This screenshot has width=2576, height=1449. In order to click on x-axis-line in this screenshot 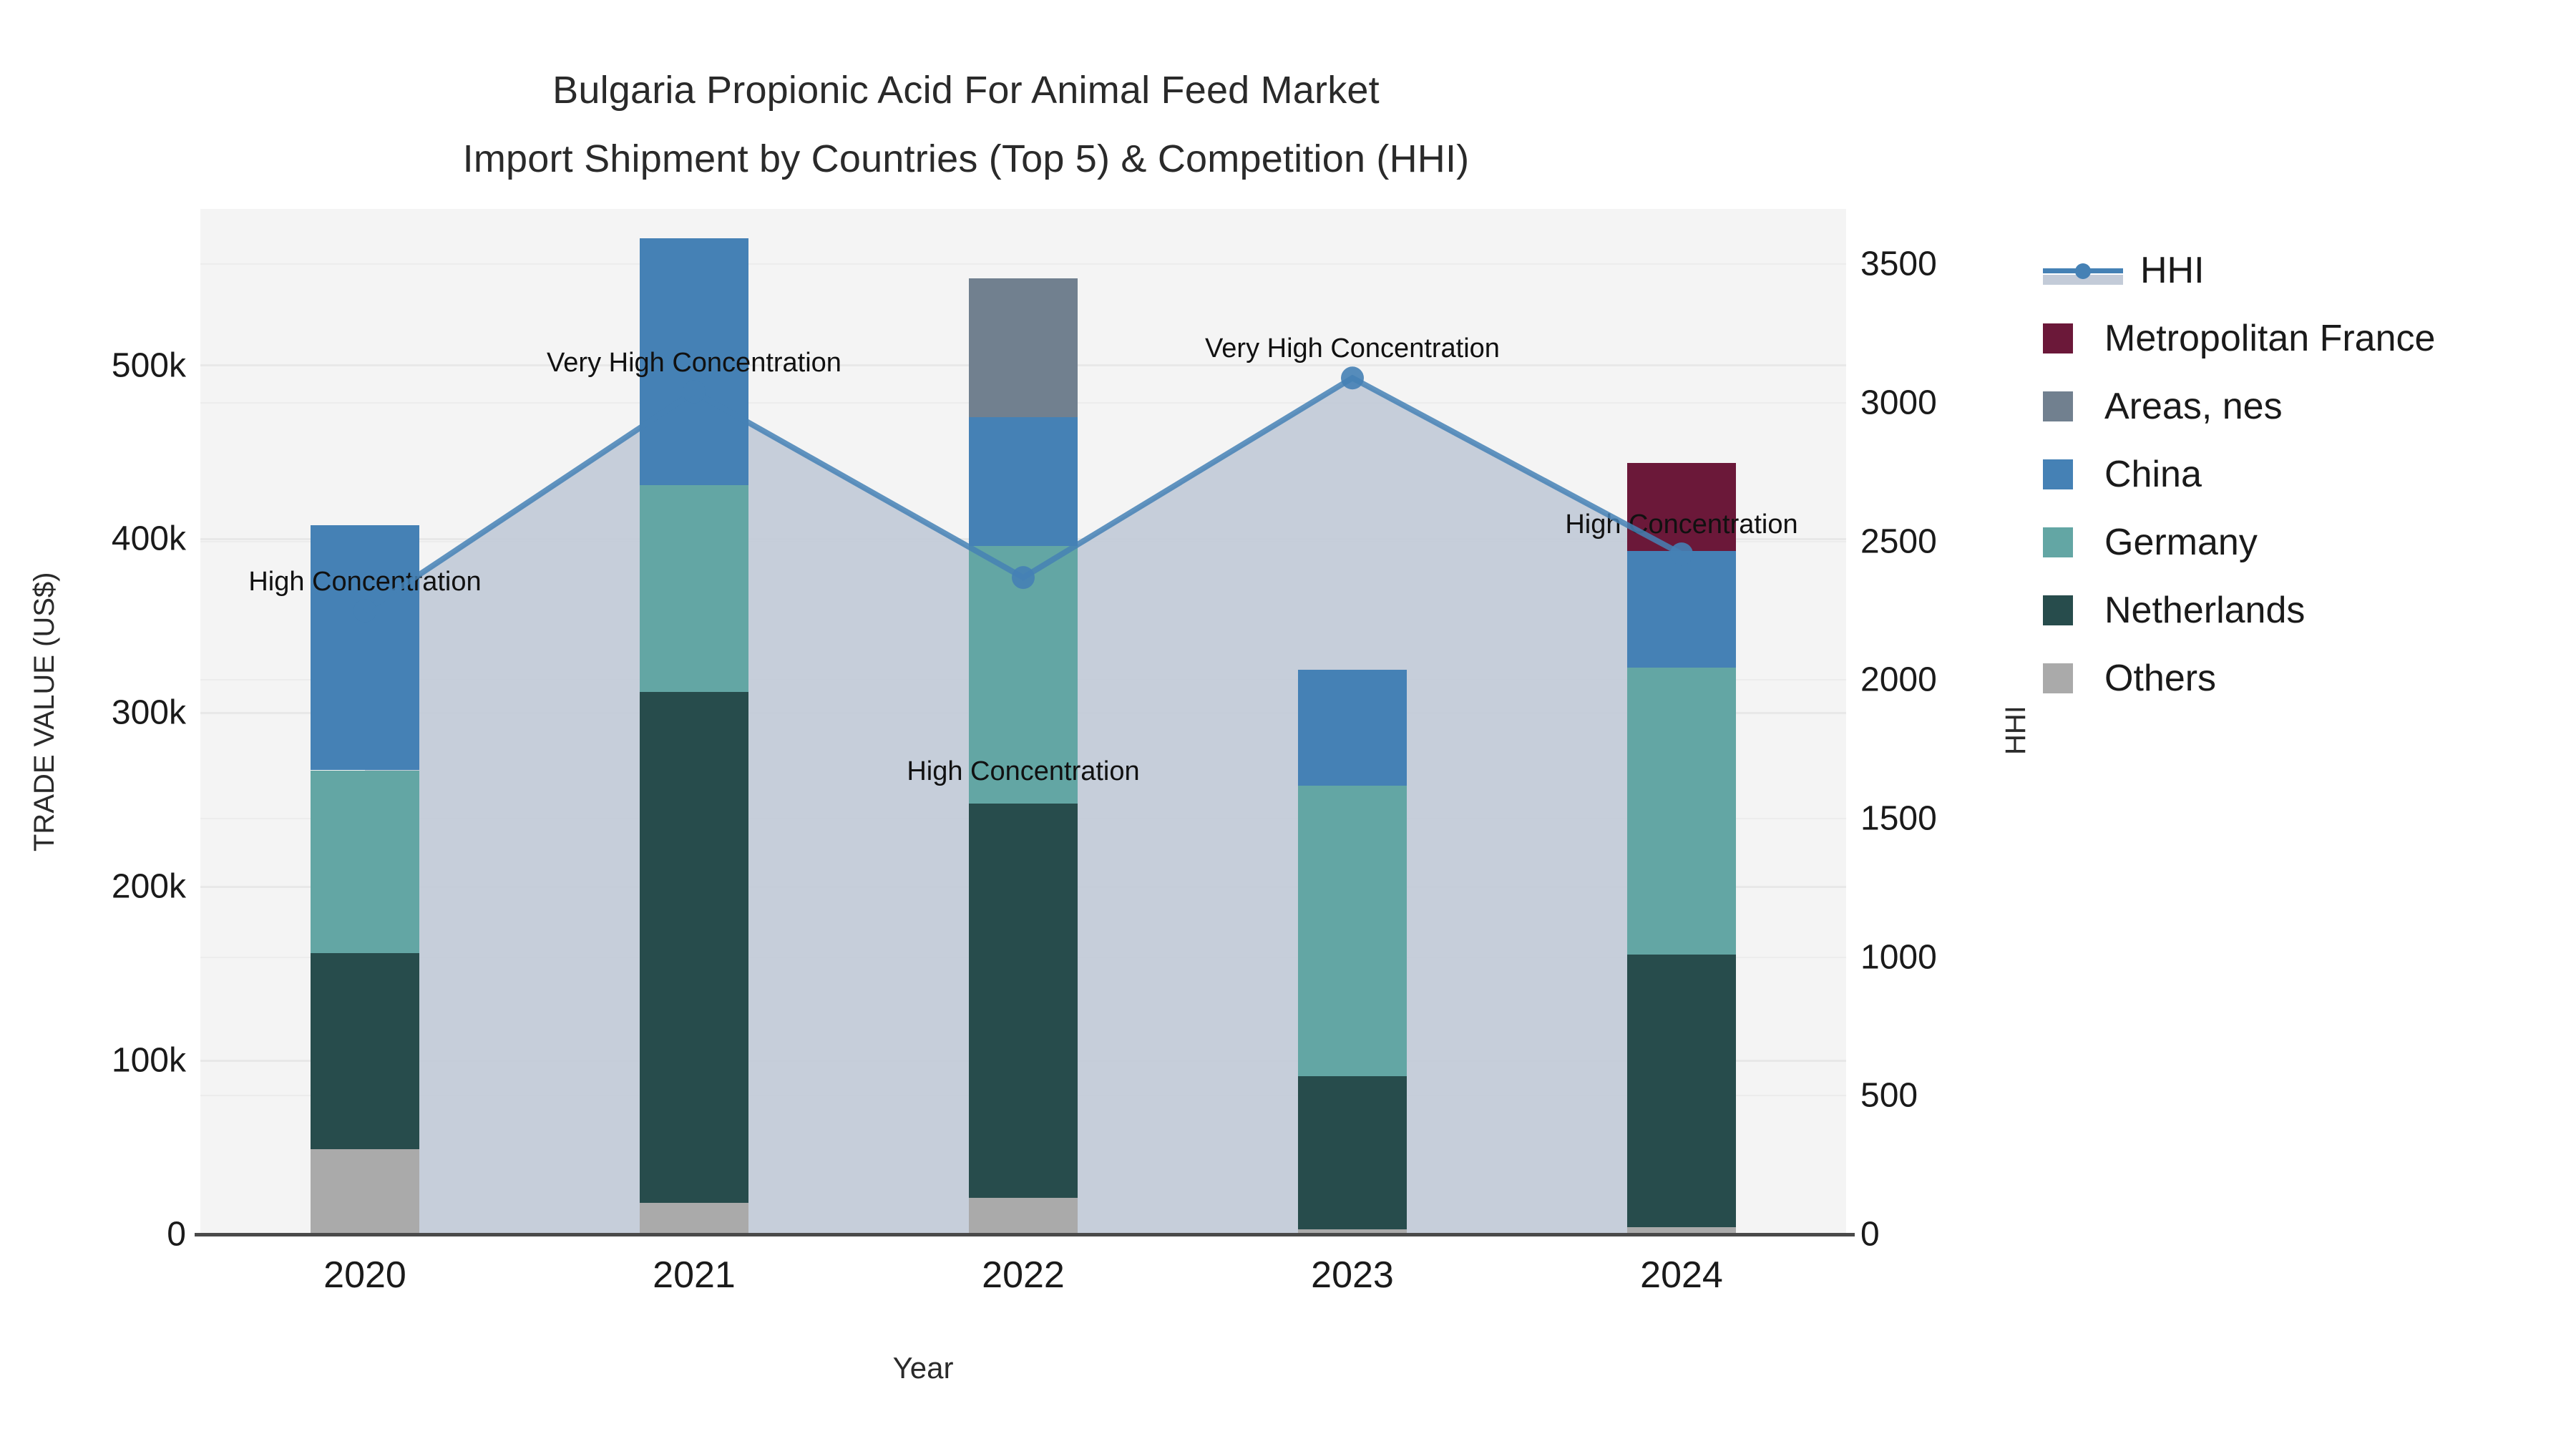, I will do `click(1025, 1234)`.